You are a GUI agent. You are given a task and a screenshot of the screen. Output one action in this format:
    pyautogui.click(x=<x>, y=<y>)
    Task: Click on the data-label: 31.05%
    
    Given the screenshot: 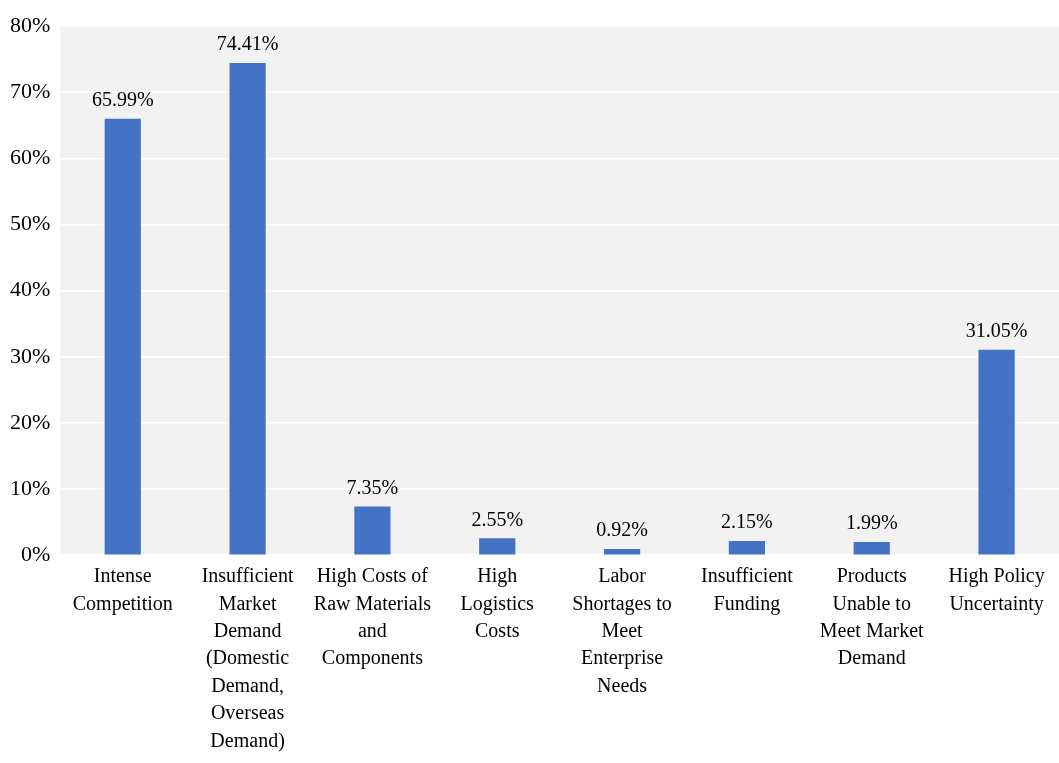 What is the action you would take?
    pyautogui.click(x=996, y=330)
    